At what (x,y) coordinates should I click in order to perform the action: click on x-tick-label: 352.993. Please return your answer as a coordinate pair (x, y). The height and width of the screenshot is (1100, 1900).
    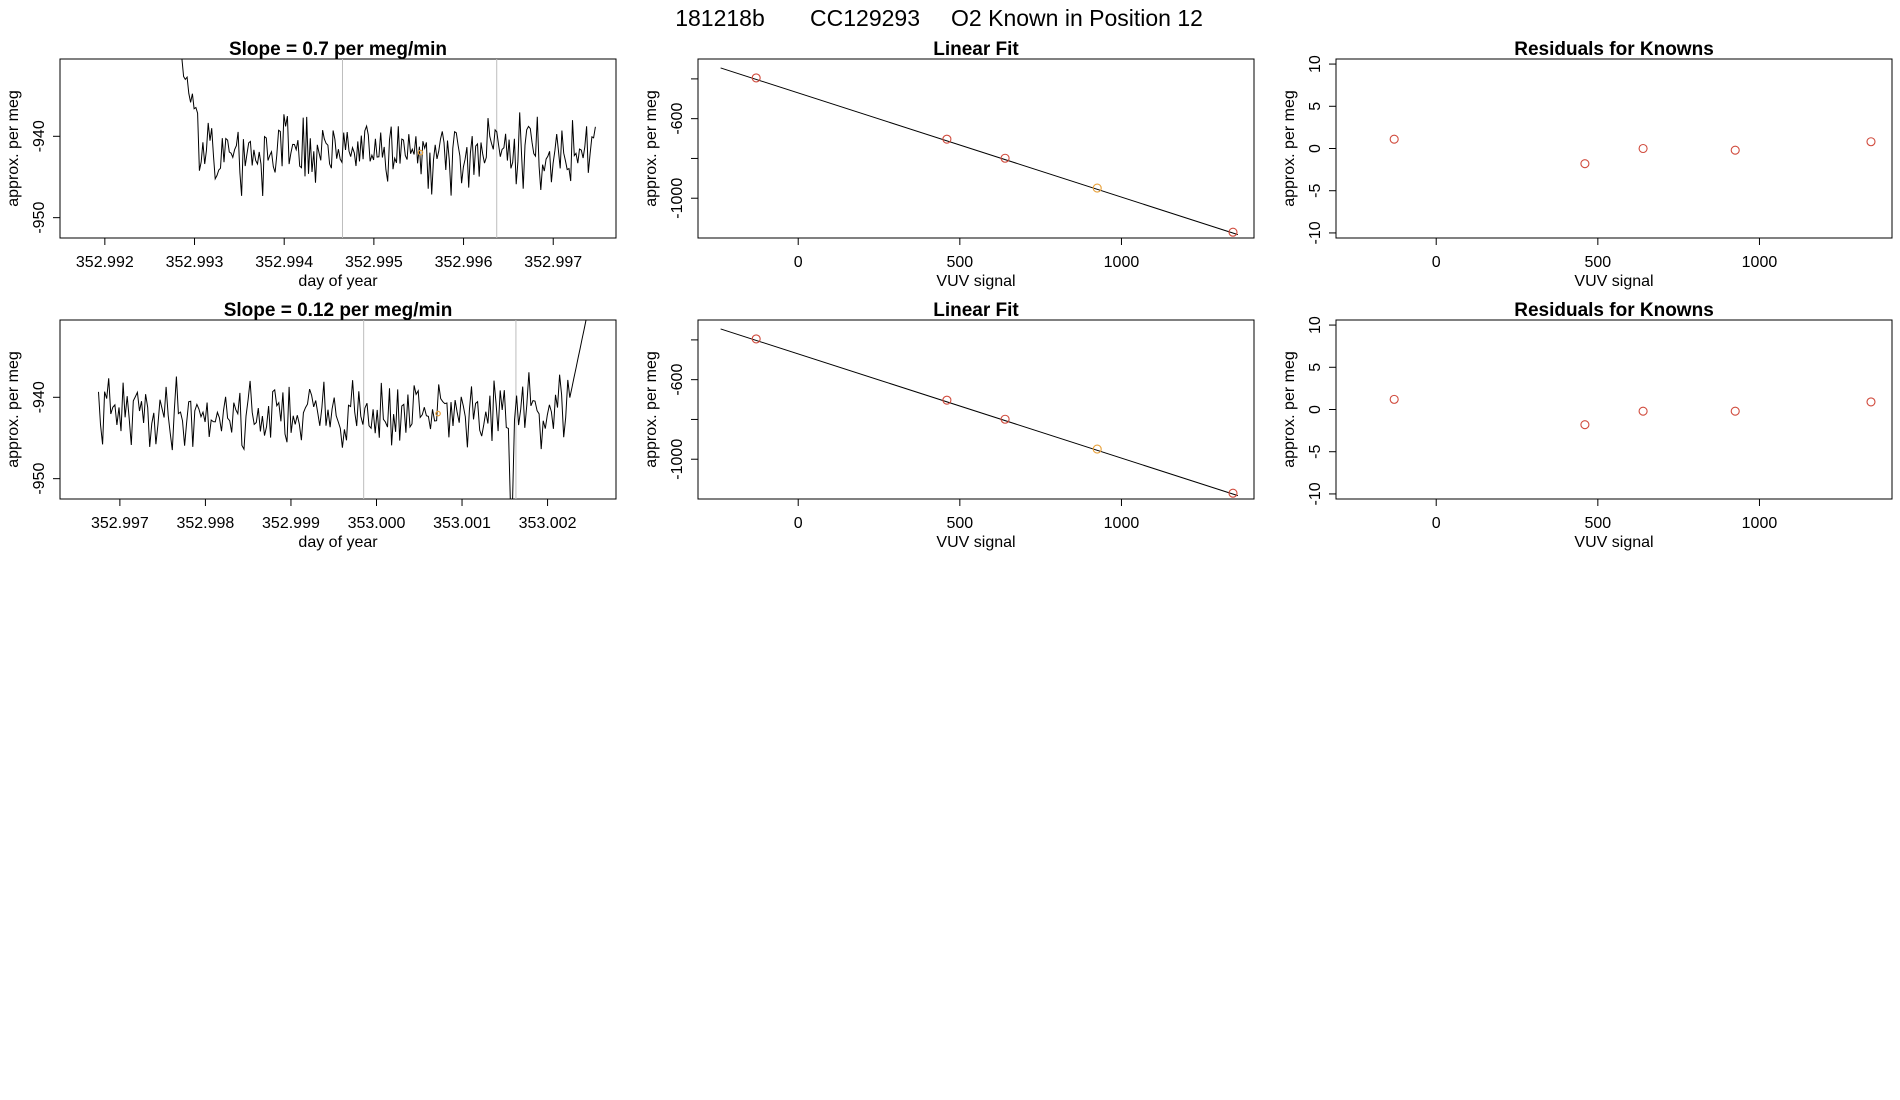
    Looking at the image, I should click on (195, 262).